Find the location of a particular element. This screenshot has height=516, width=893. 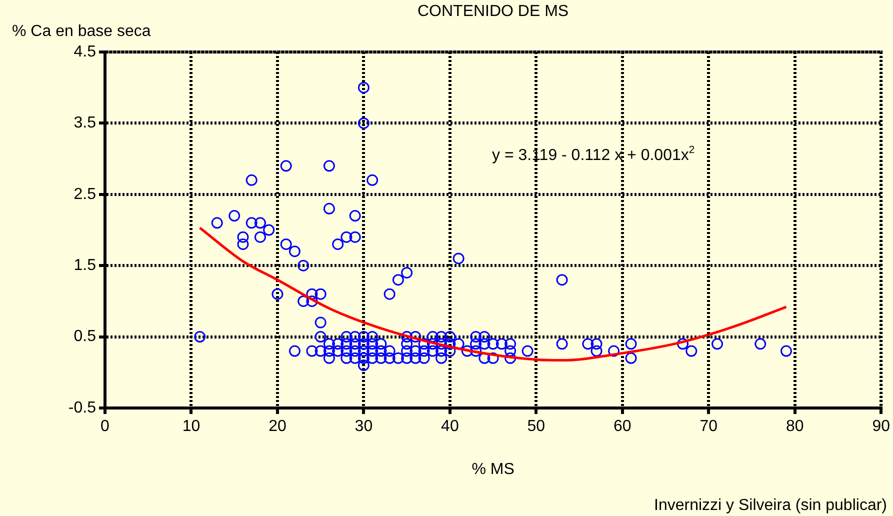

y-tick-label: 0.5 is located at coordinates (85, 337).